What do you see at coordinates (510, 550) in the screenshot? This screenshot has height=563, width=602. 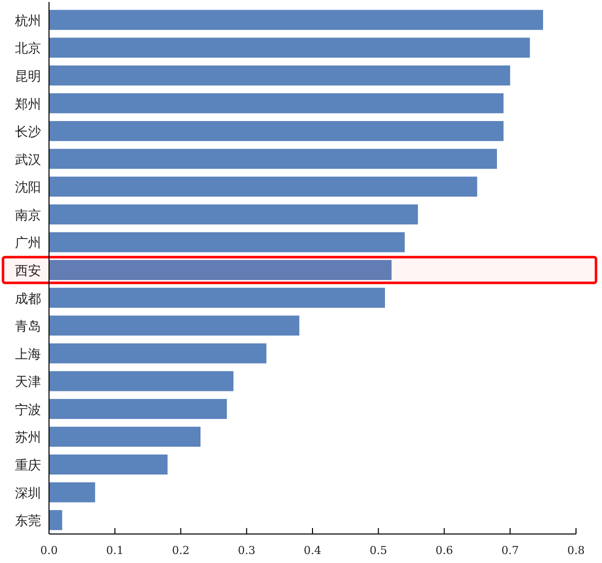 I see `x-tick-label: 0.7` at bounding box center [510, 550].